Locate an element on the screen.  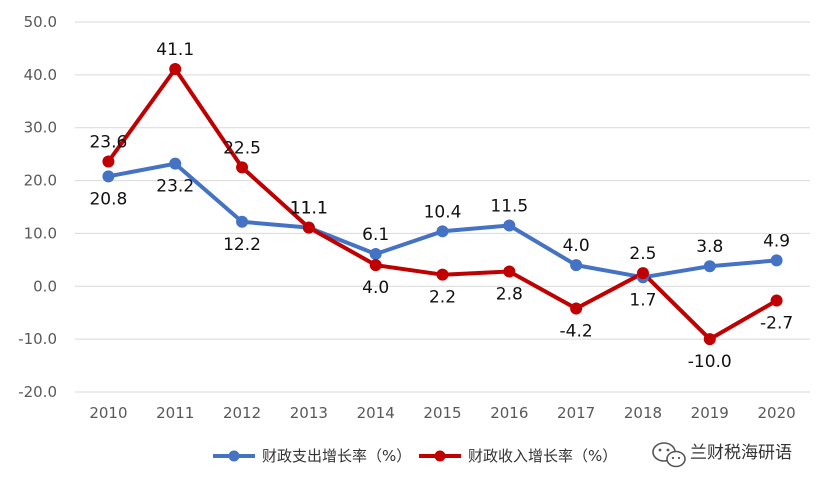
data-label: 6.1 is located at coordinates (375, 235).